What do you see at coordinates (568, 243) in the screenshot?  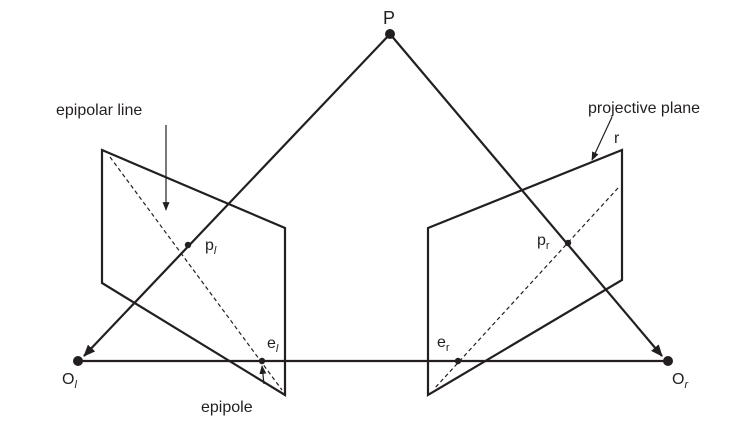 I see `right-image-point-dot` at bounding box center [568, 243].